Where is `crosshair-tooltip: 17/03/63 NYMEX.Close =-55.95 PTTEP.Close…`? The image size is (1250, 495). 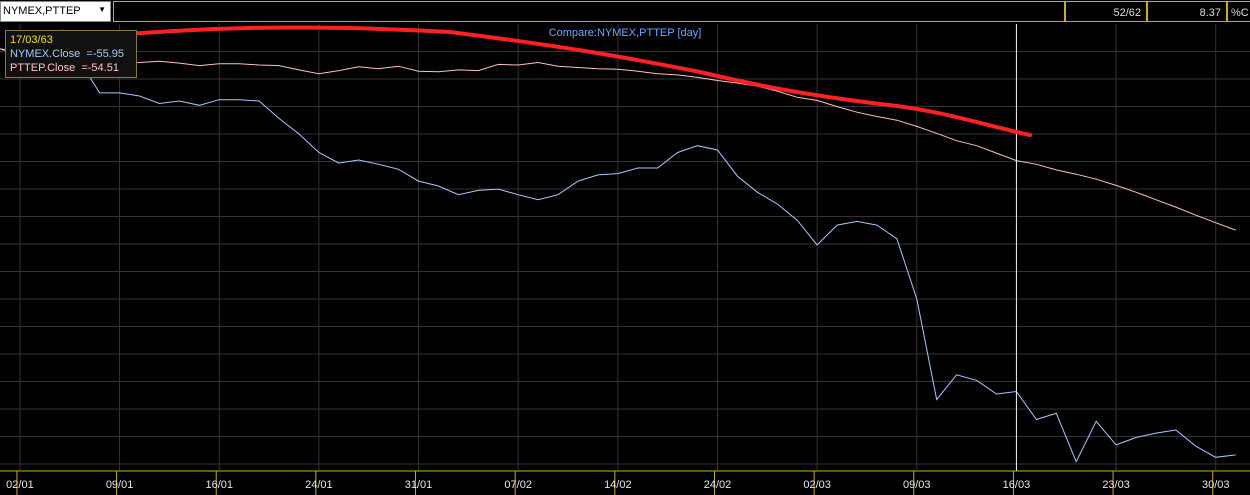
crosshair-tooltip: 17/03/63 NYMEX.Close =-55.95 PTTEP.Close… is located at coordinates (71, 54).